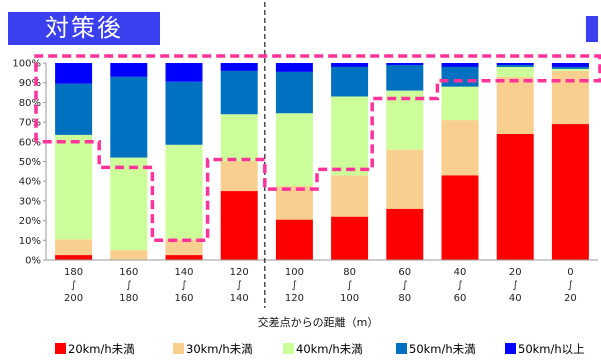 The height and width of the screenshot is (361, 601). Describe the element at coordinates (33, 261) in the screenshot. I see `y-tick-label: 0%` at that location.